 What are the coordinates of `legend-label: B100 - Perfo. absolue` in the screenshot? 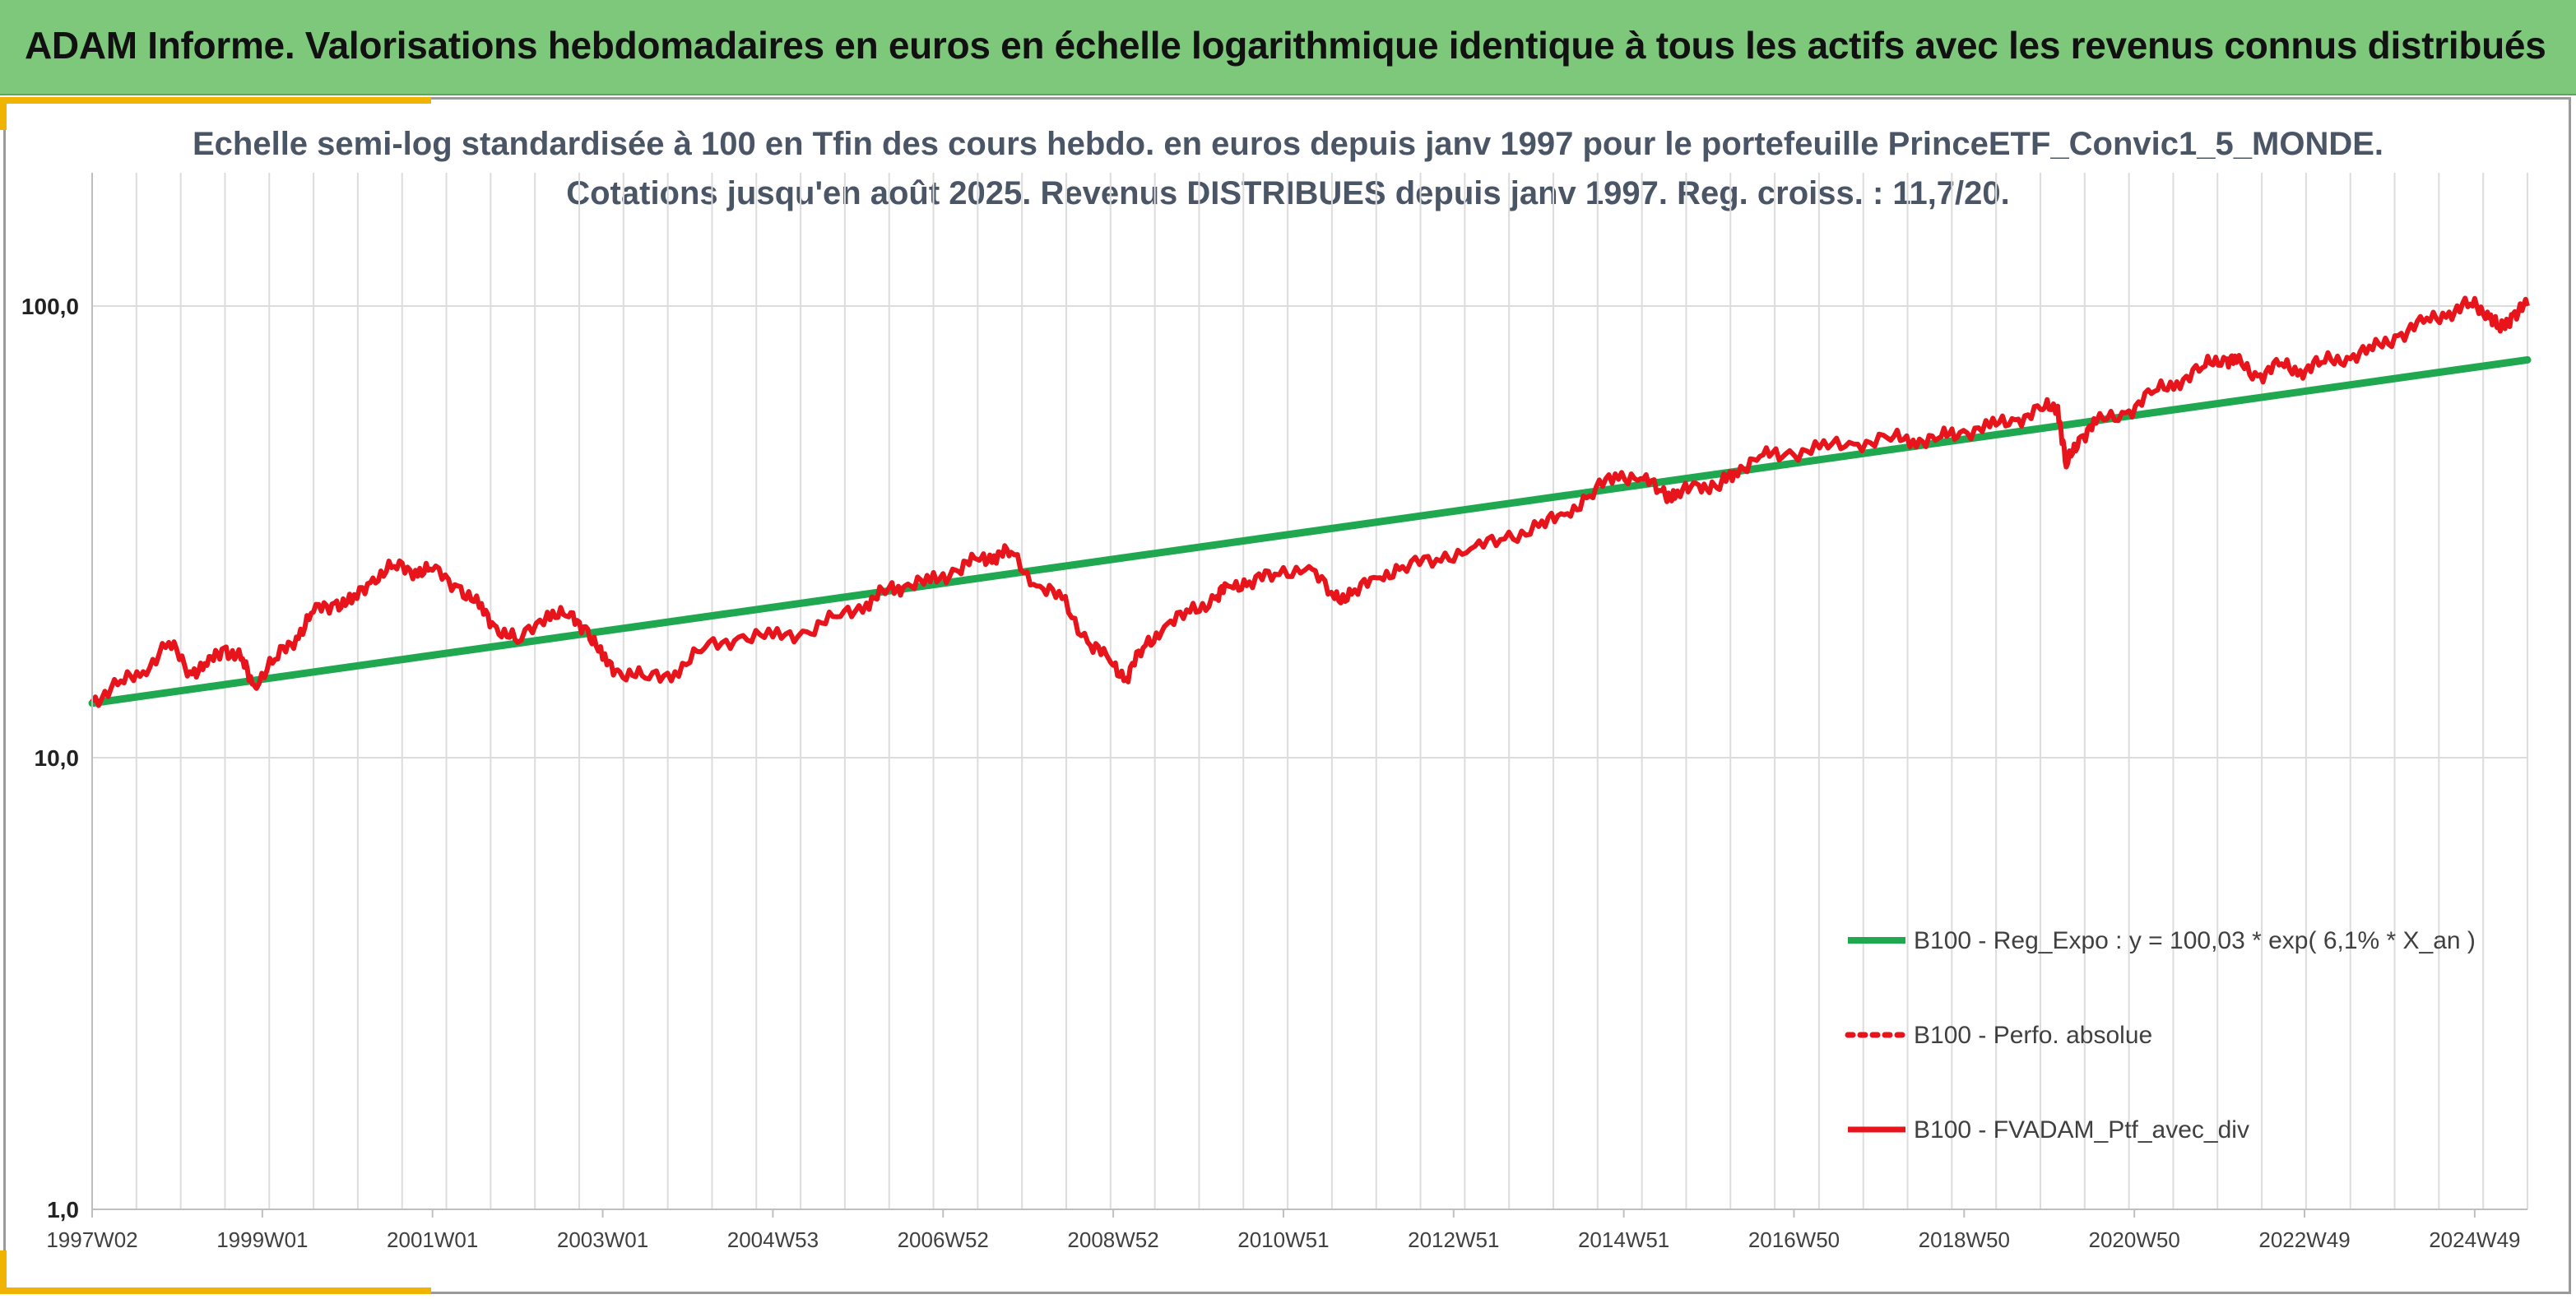 It's located at (2033, 1035).